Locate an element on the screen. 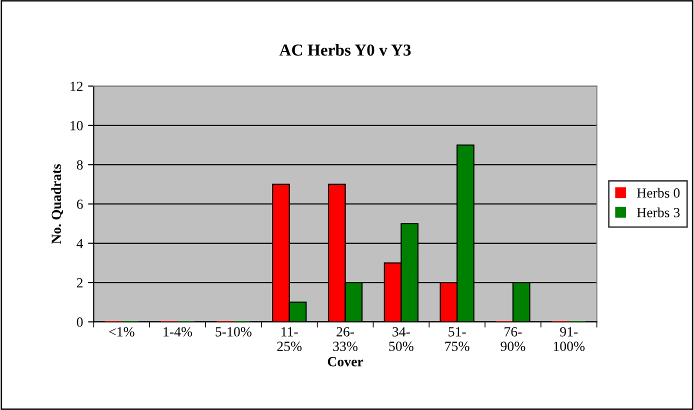 The image size is (694, 410). y-tick-label: 4 is located at coordinates (80, 243).